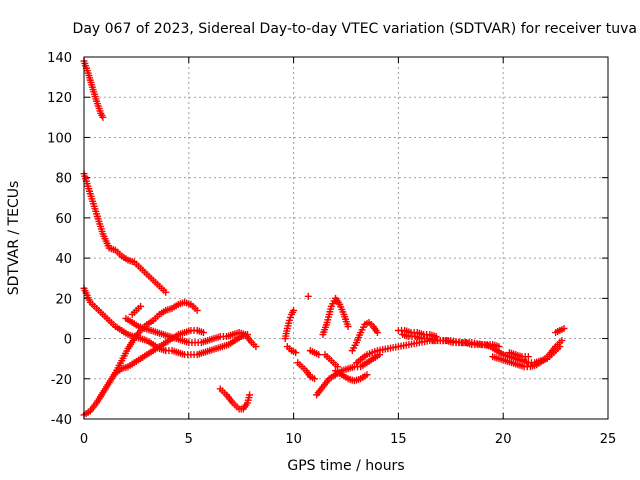 The height and width of the screenshot is (480, 640). I want to click on y-tick-label: 60, so click(63, 219).